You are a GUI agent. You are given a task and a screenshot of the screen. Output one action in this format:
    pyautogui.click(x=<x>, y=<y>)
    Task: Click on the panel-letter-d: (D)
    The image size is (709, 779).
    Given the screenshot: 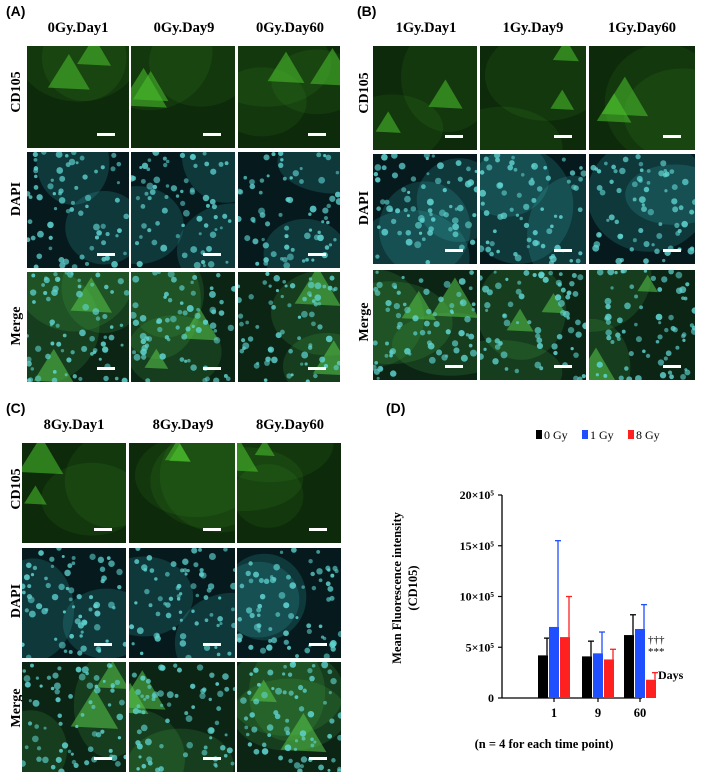 What is the action you would take?
    pyautogui.click(x=396, y=408)
    